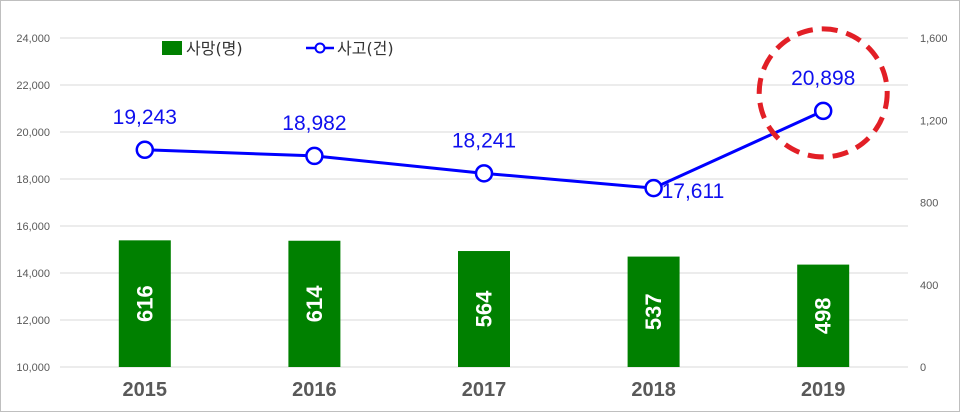 This screenshot has width=960, height=412. I want to click on bar-data-label: 564, so click(484, 308).